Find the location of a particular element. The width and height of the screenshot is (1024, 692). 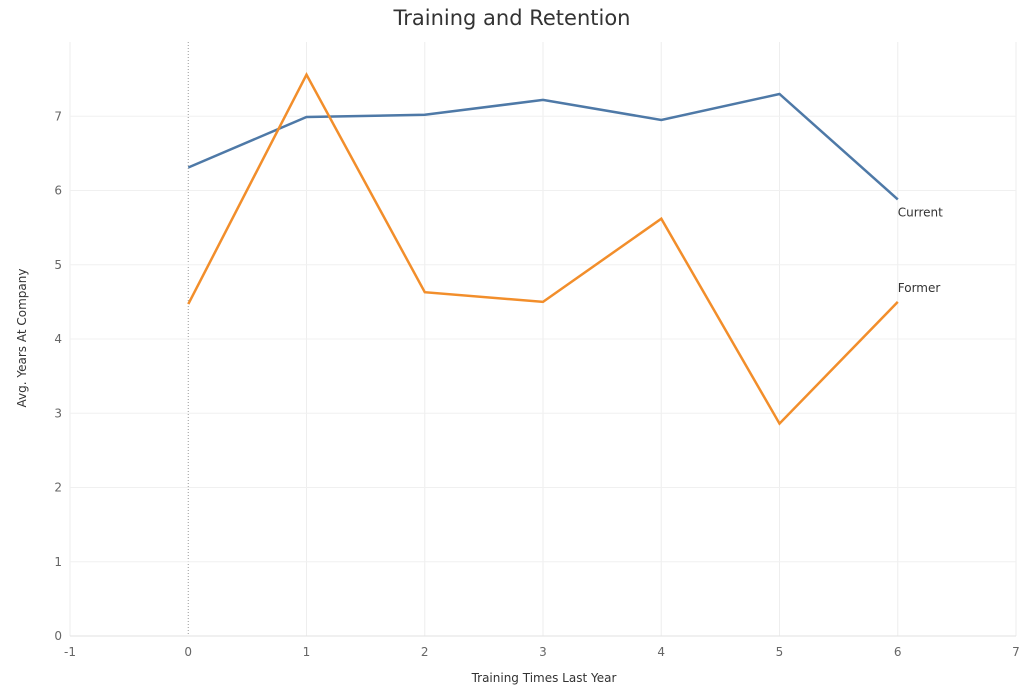

y-tick-label: 4 is located at coordinates (58, 339).